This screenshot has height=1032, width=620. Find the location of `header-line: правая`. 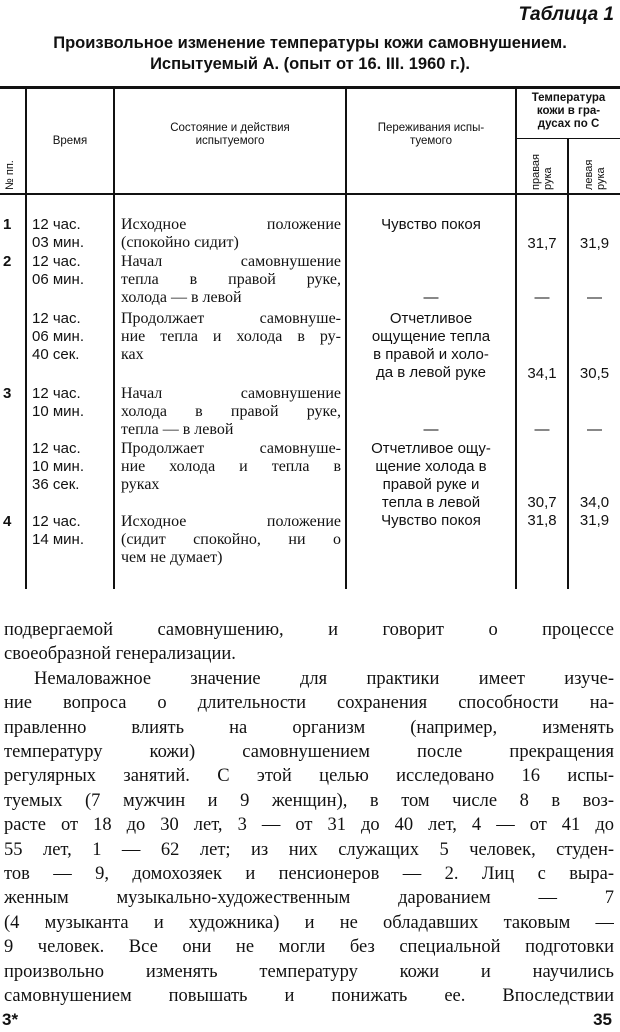

header-line: правая is located at coordinates (536, 172).